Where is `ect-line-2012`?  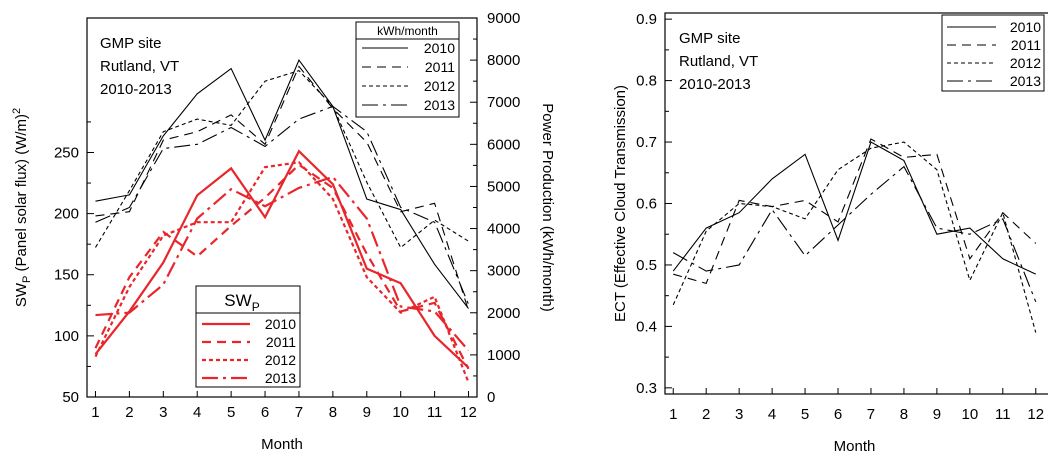
ect-line-2012 is located at coordinates (854, 237).